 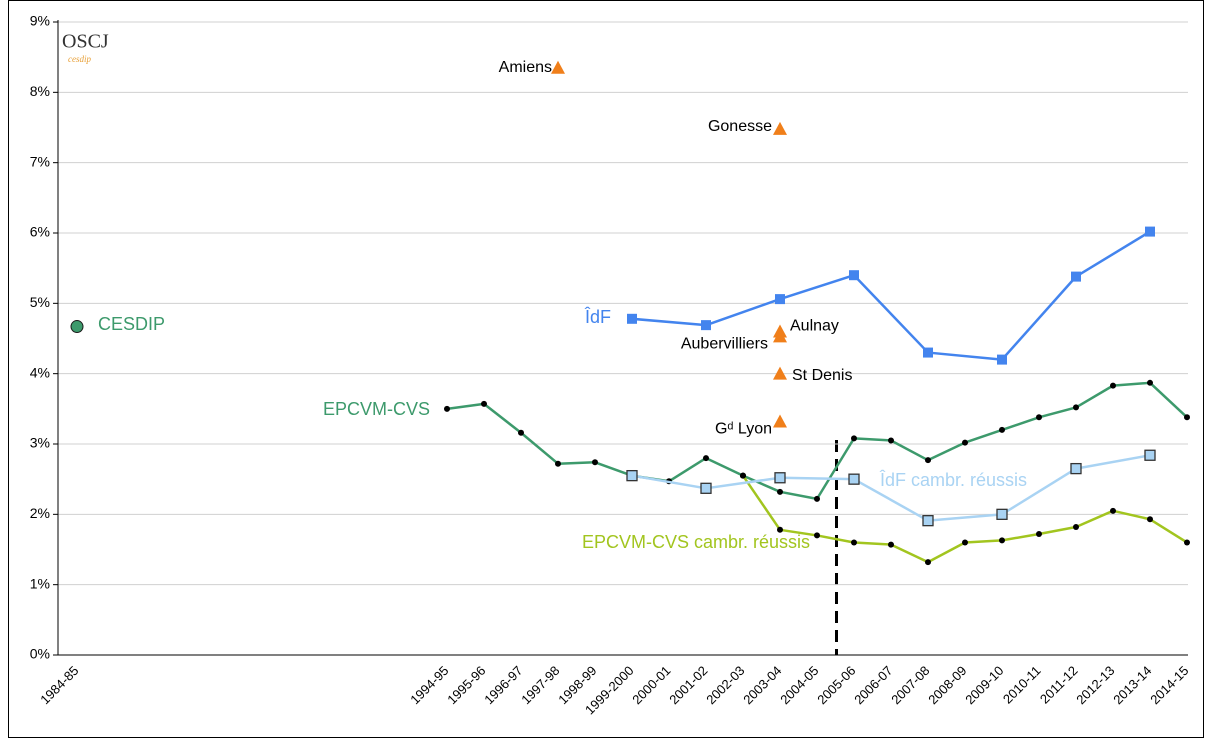 I want to click on x-tick-label: 2011-12, so click(x=1059, y=685).